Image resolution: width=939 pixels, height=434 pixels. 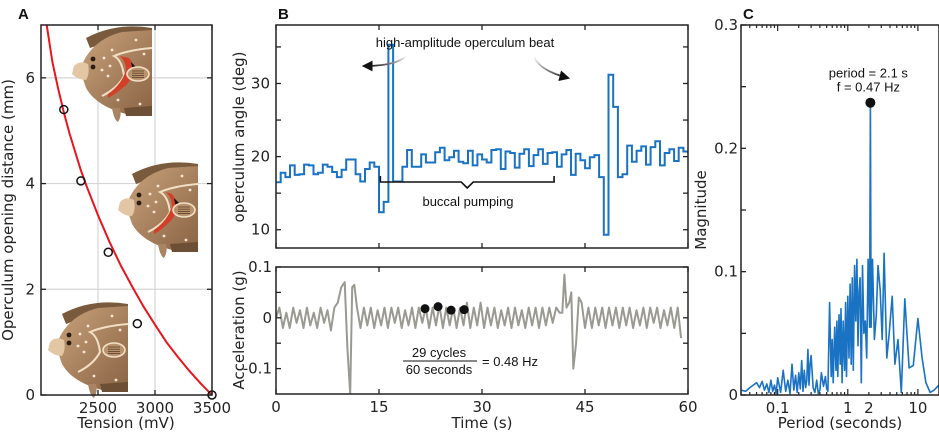 What do you see at coordinates (165, 213) in the screenshot?
I see `fish-gill-opening` at bounding box center [165, 213].